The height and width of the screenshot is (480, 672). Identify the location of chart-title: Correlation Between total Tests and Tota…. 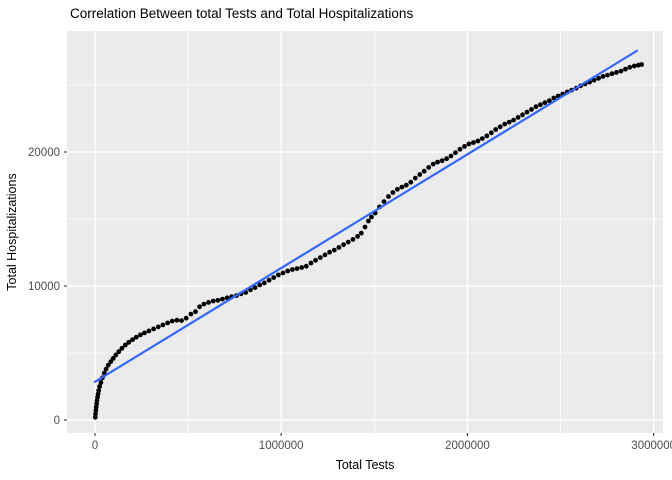
(242, 13).